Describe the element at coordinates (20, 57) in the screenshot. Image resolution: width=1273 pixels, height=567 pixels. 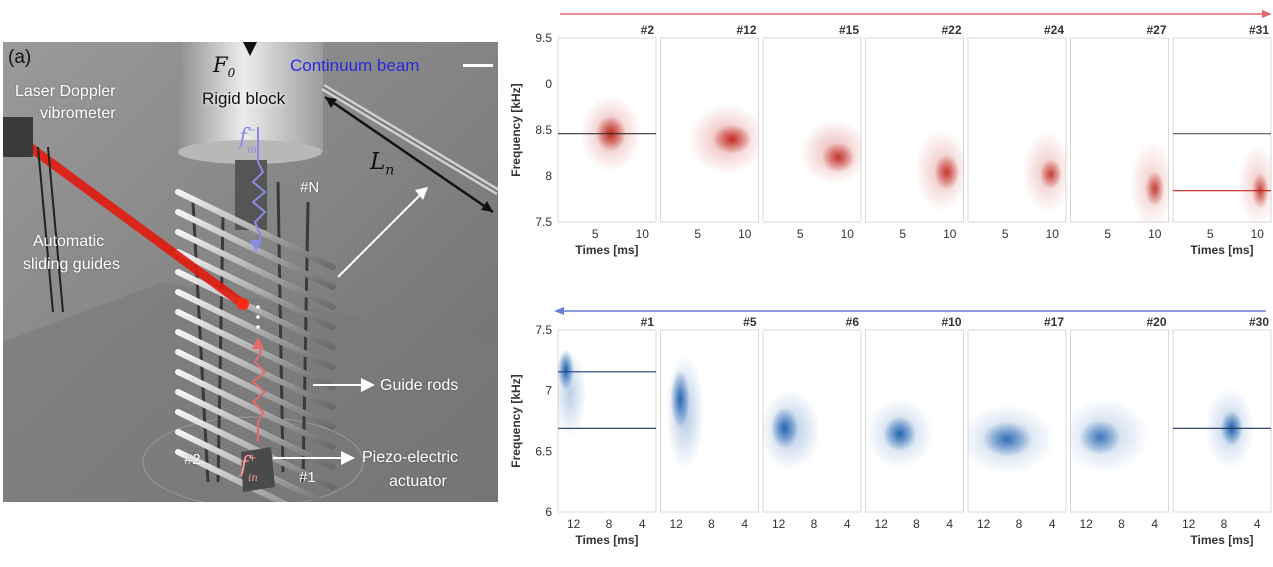
I see `panel-label: (a)` at that location.